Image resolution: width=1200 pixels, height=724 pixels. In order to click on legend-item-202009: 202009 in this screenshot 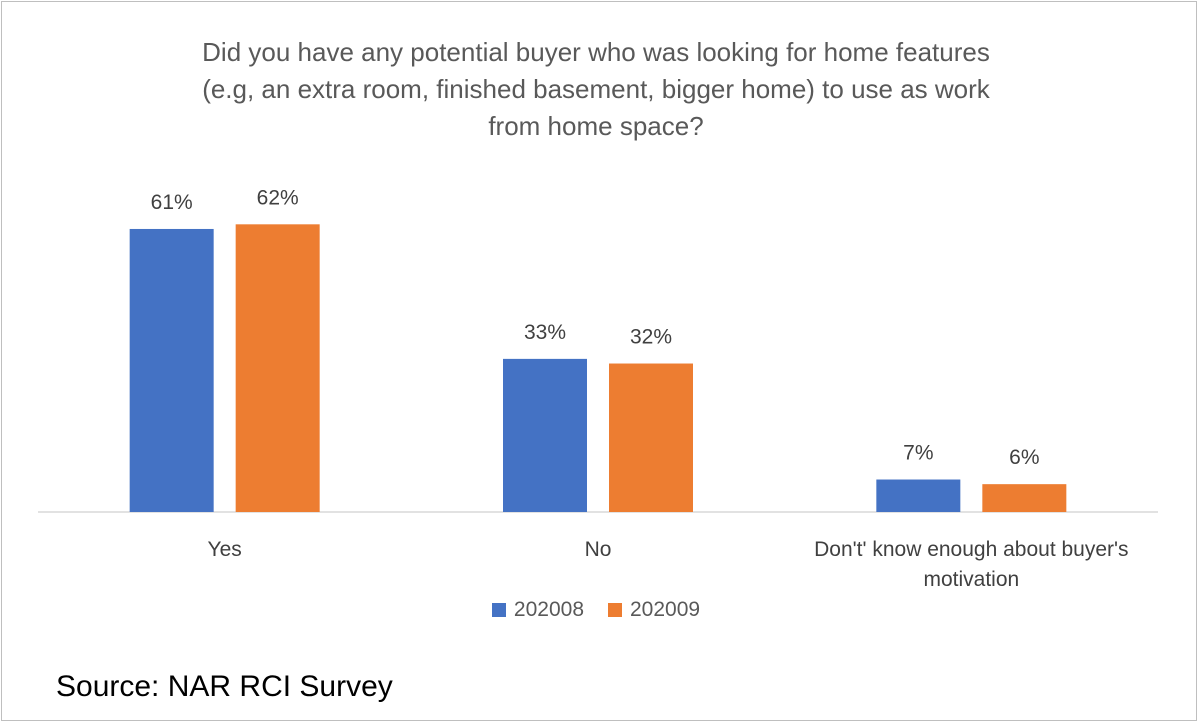, I will do `click(654, 610)`.